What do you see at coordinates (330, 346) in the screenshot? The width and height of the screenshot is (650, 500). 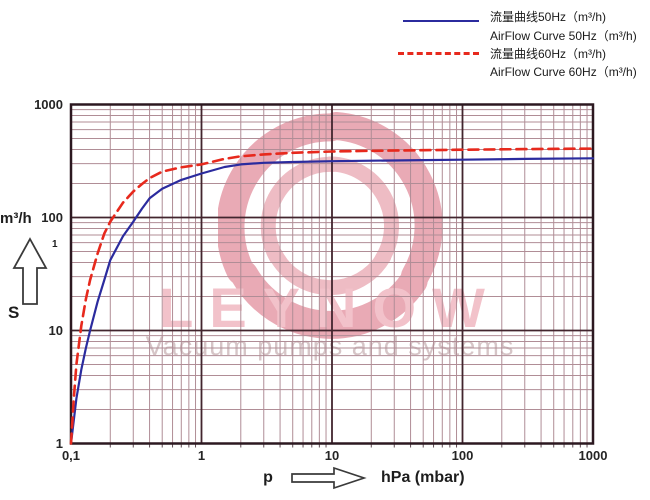 I see `watermark-tagline-text: Vacuum pumps and systems` at bounding box center [330, 346].